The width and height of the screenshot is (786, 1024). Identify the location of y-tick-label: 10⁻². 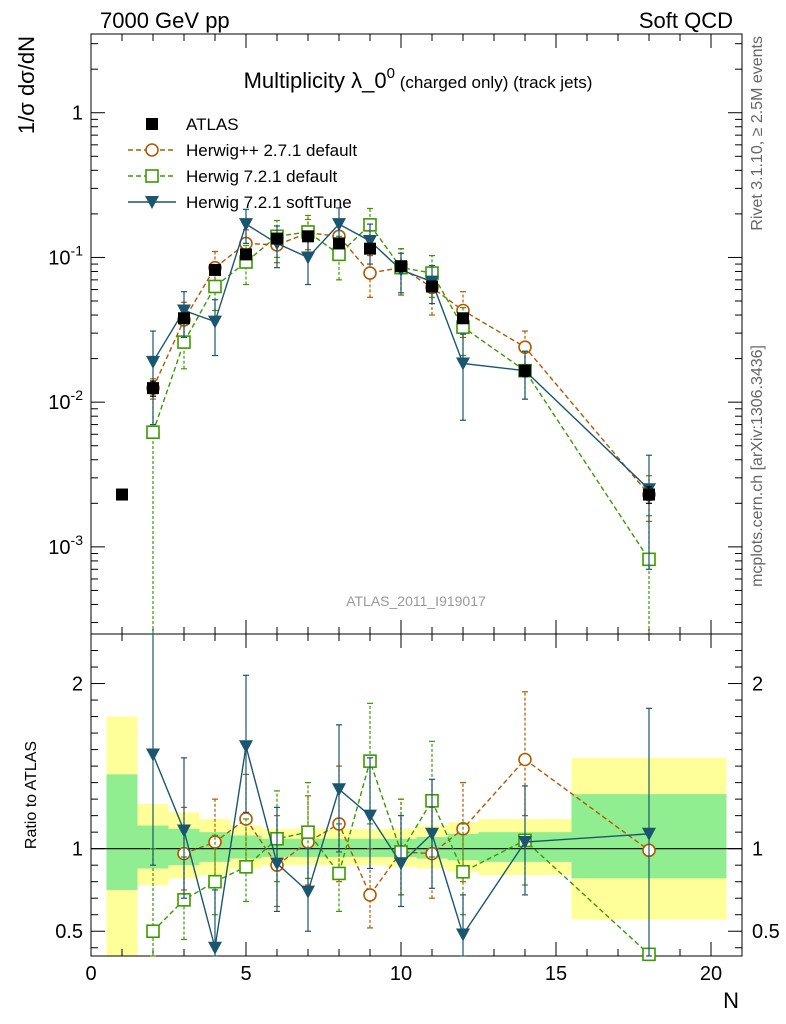
(65, 400).